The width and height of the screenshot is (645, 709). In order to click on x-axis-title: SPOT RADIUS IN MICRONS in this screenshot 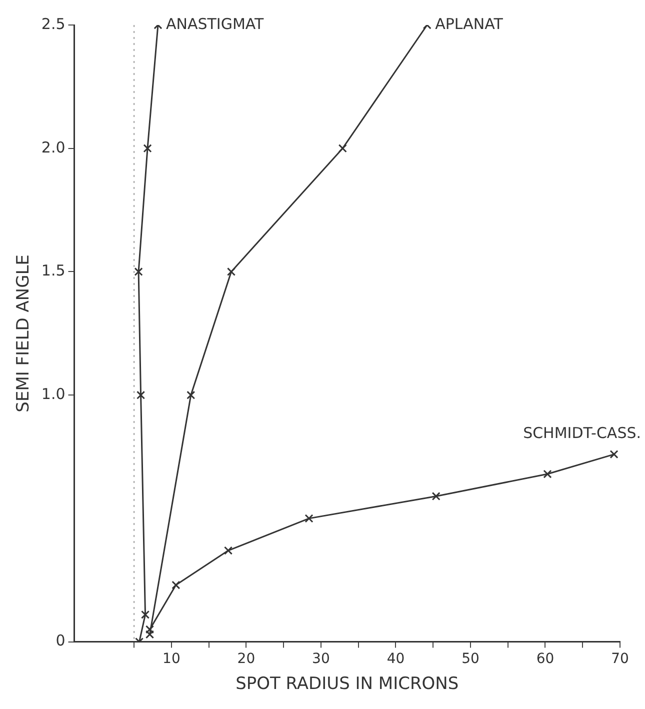, I will do `click(347, 684)`.